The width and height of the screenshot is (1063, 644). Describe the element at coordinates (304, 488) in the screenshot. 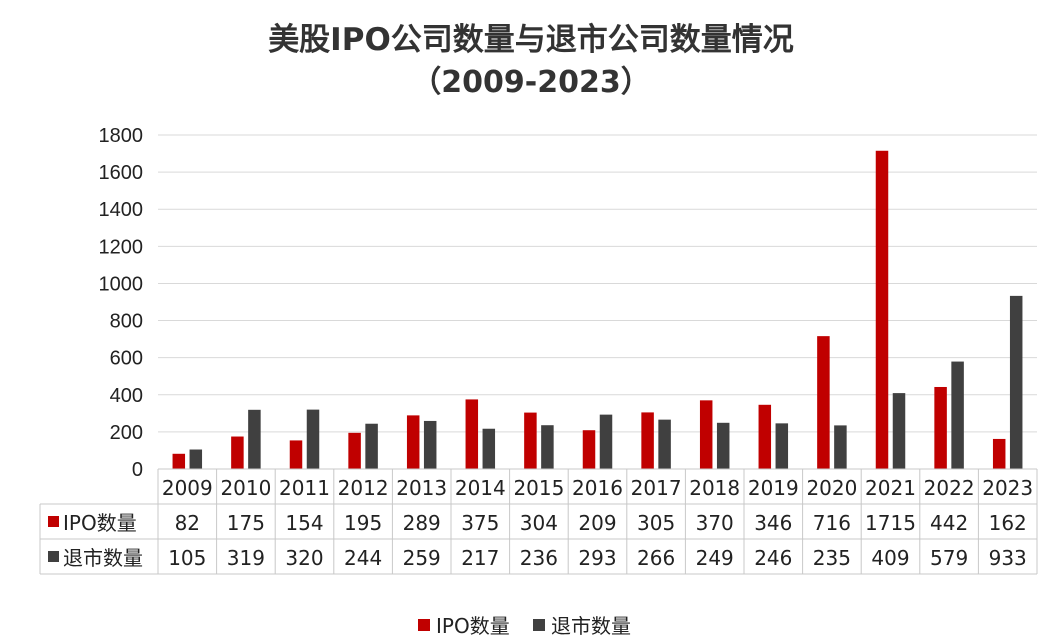

I see `table-year-label: 2011` at that location.